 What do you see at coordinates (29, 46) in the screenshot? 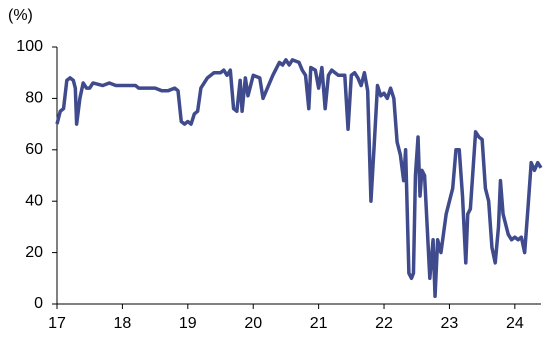
I see `y-tick-label: 100` at bounding box center [29, 46].